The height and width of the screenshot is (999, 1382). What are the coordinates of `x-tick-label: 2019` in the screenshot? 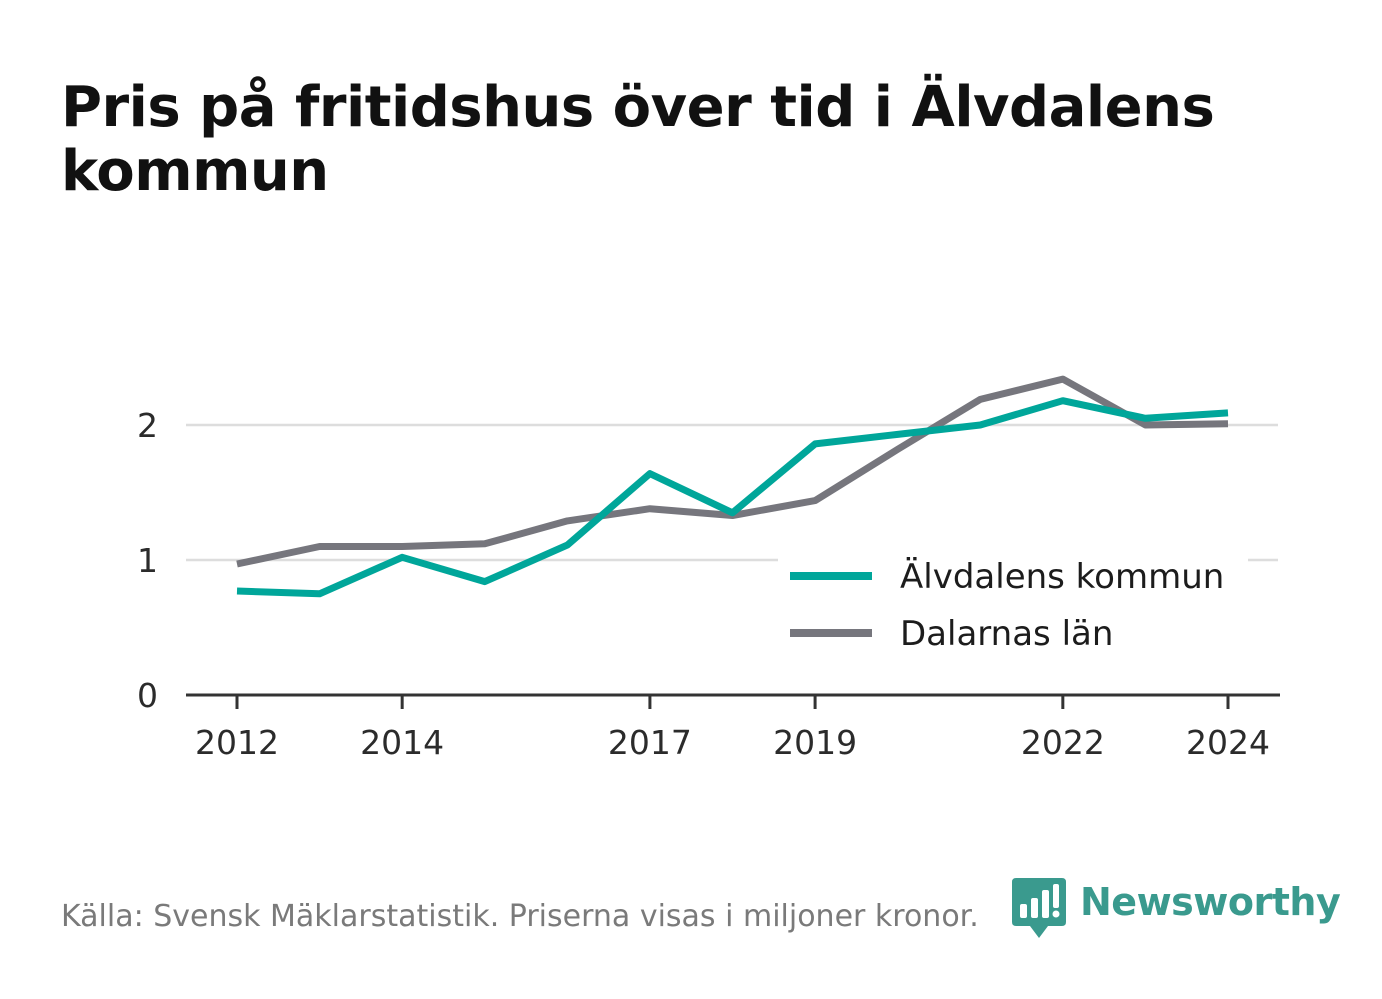 It's located at (815, 742).